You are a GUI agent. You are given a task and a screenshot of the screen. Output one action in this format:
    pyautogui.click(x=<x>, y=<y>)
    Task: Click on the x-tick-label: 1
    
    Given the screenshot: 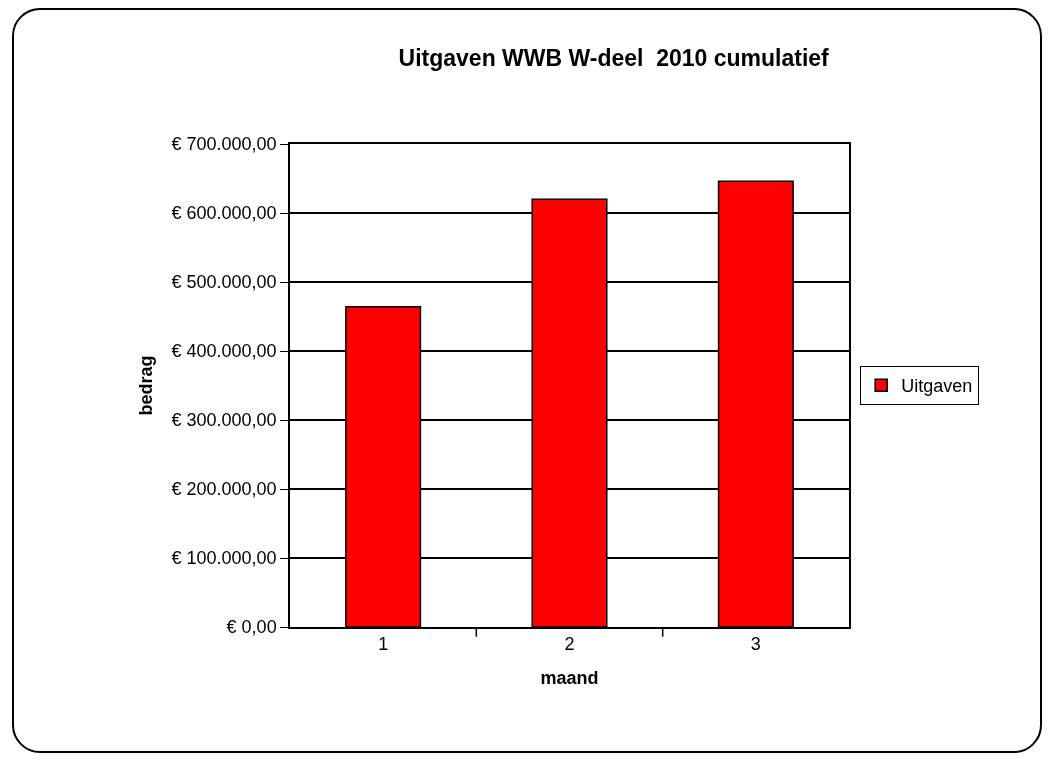 What is the action you would take?
    pyautogui.click(x=383, y=644)
    